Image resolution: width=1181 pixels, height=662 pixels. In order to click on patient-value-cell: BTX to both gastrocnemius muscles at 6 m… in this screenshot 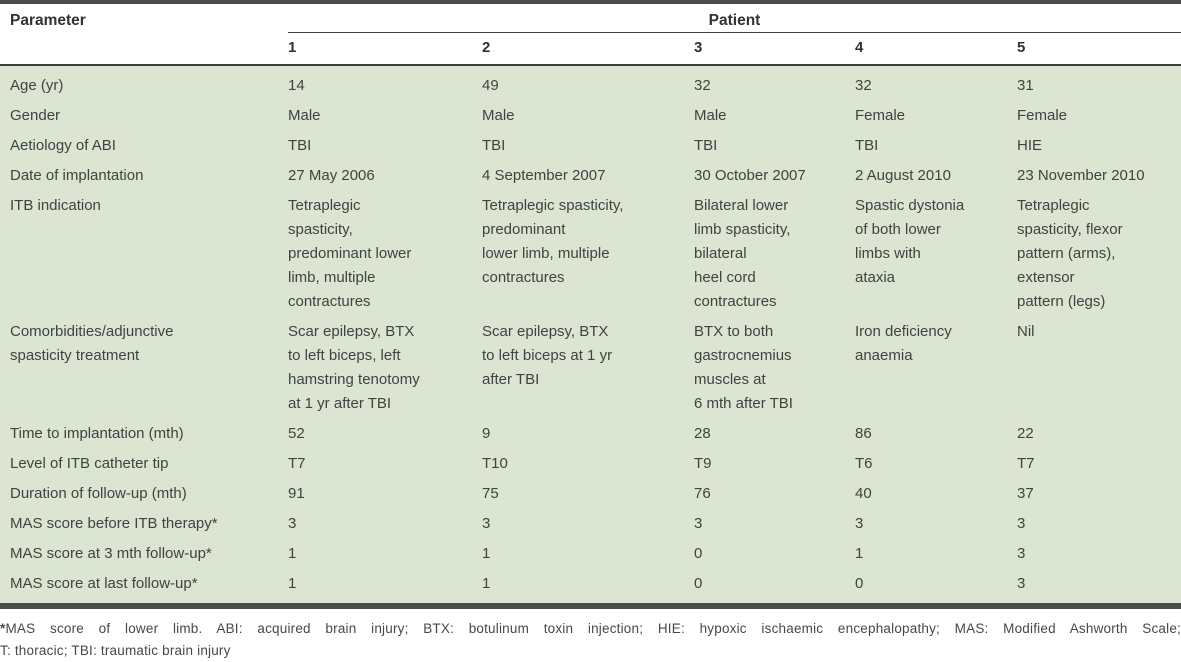, I will do `click(743, 367)`.